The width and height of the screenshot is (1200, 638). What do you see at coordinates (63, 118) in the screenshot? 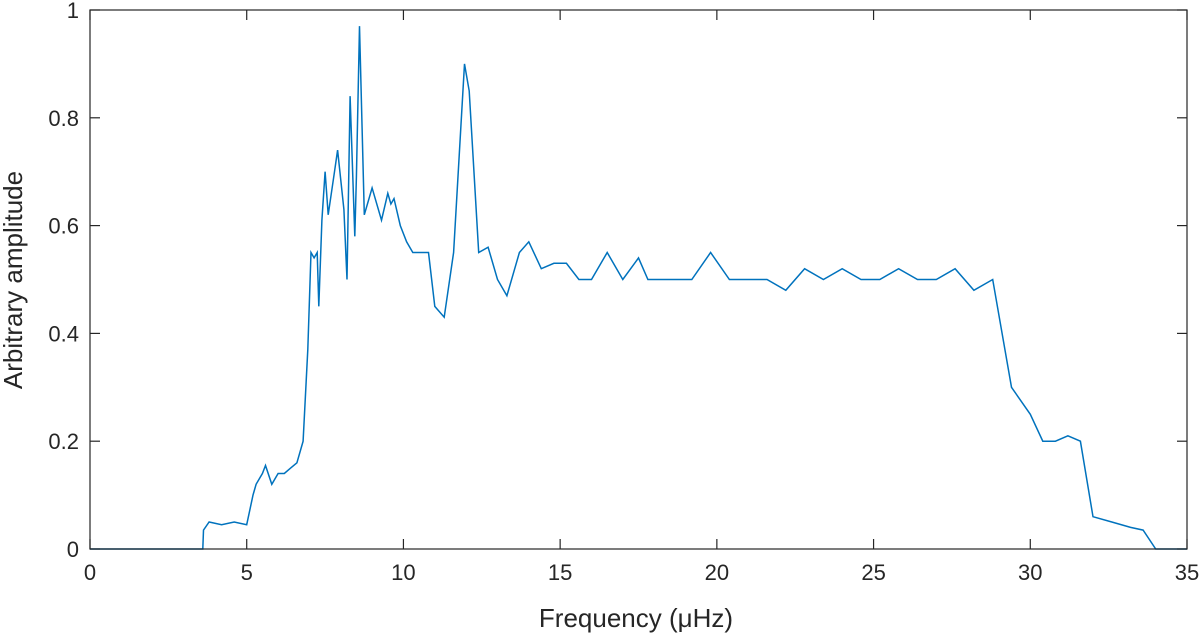
I see `y-tick-label: 0.8` at bounding box center [63, 118].